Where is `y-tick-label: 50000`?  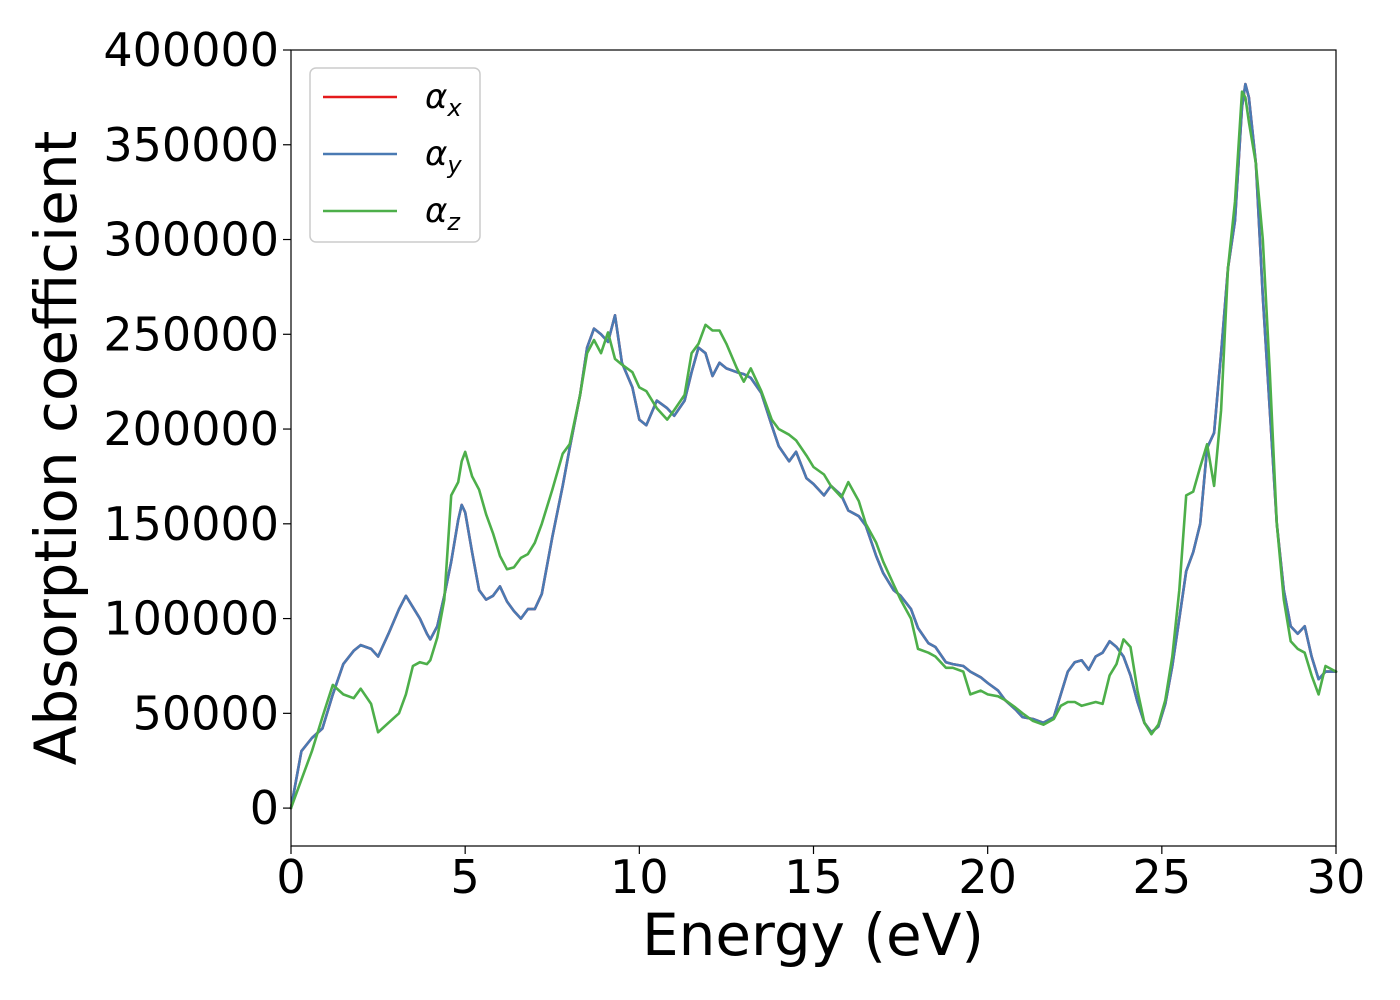
y-tick-label: 50000 is located at coordinates (206, 713).